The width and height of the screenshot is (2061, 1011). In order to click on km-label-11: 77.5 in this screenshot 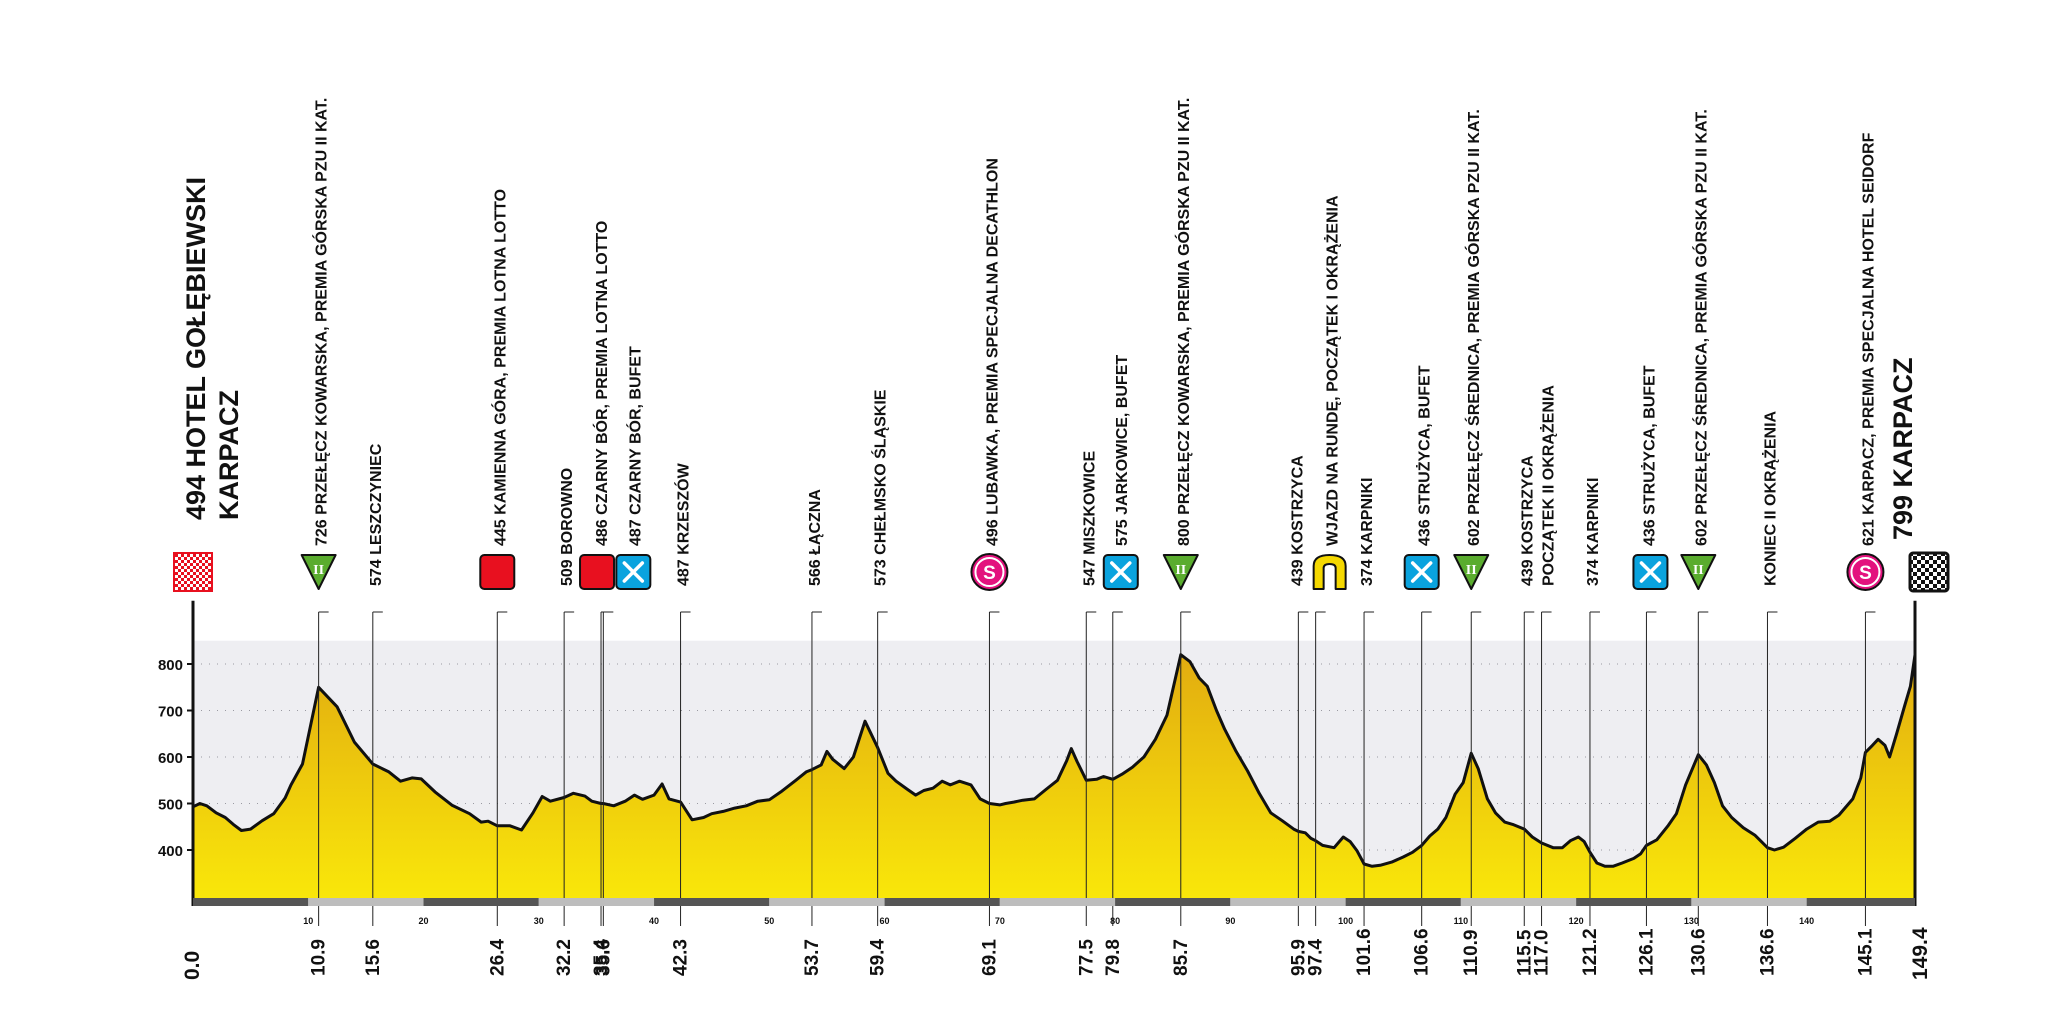, I will do `click(1086, 957)`.